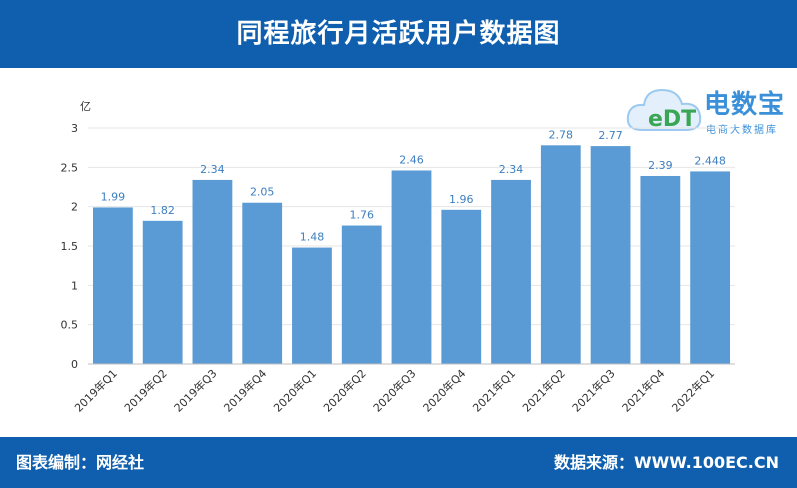 This screenshot has height=488, width=797. Describe the element at coordinates (444, 390) in the screenshot. I see `x-tick-label: 2020年Q4` at that location.